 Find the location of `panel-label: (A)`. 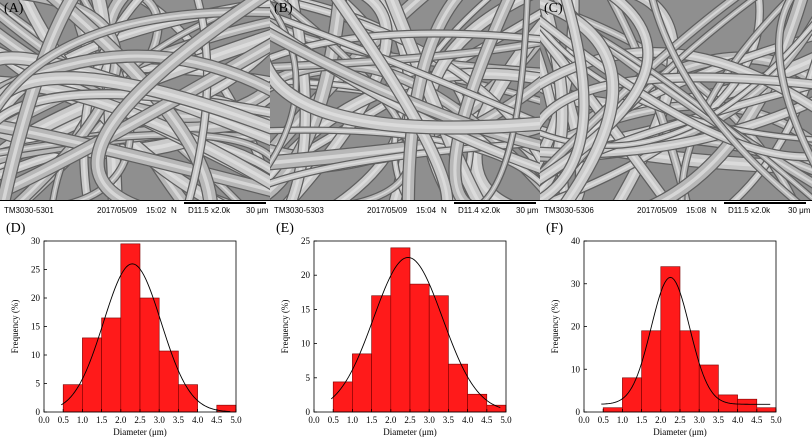

panel-label: (A) is located at coordinates (14, 8).